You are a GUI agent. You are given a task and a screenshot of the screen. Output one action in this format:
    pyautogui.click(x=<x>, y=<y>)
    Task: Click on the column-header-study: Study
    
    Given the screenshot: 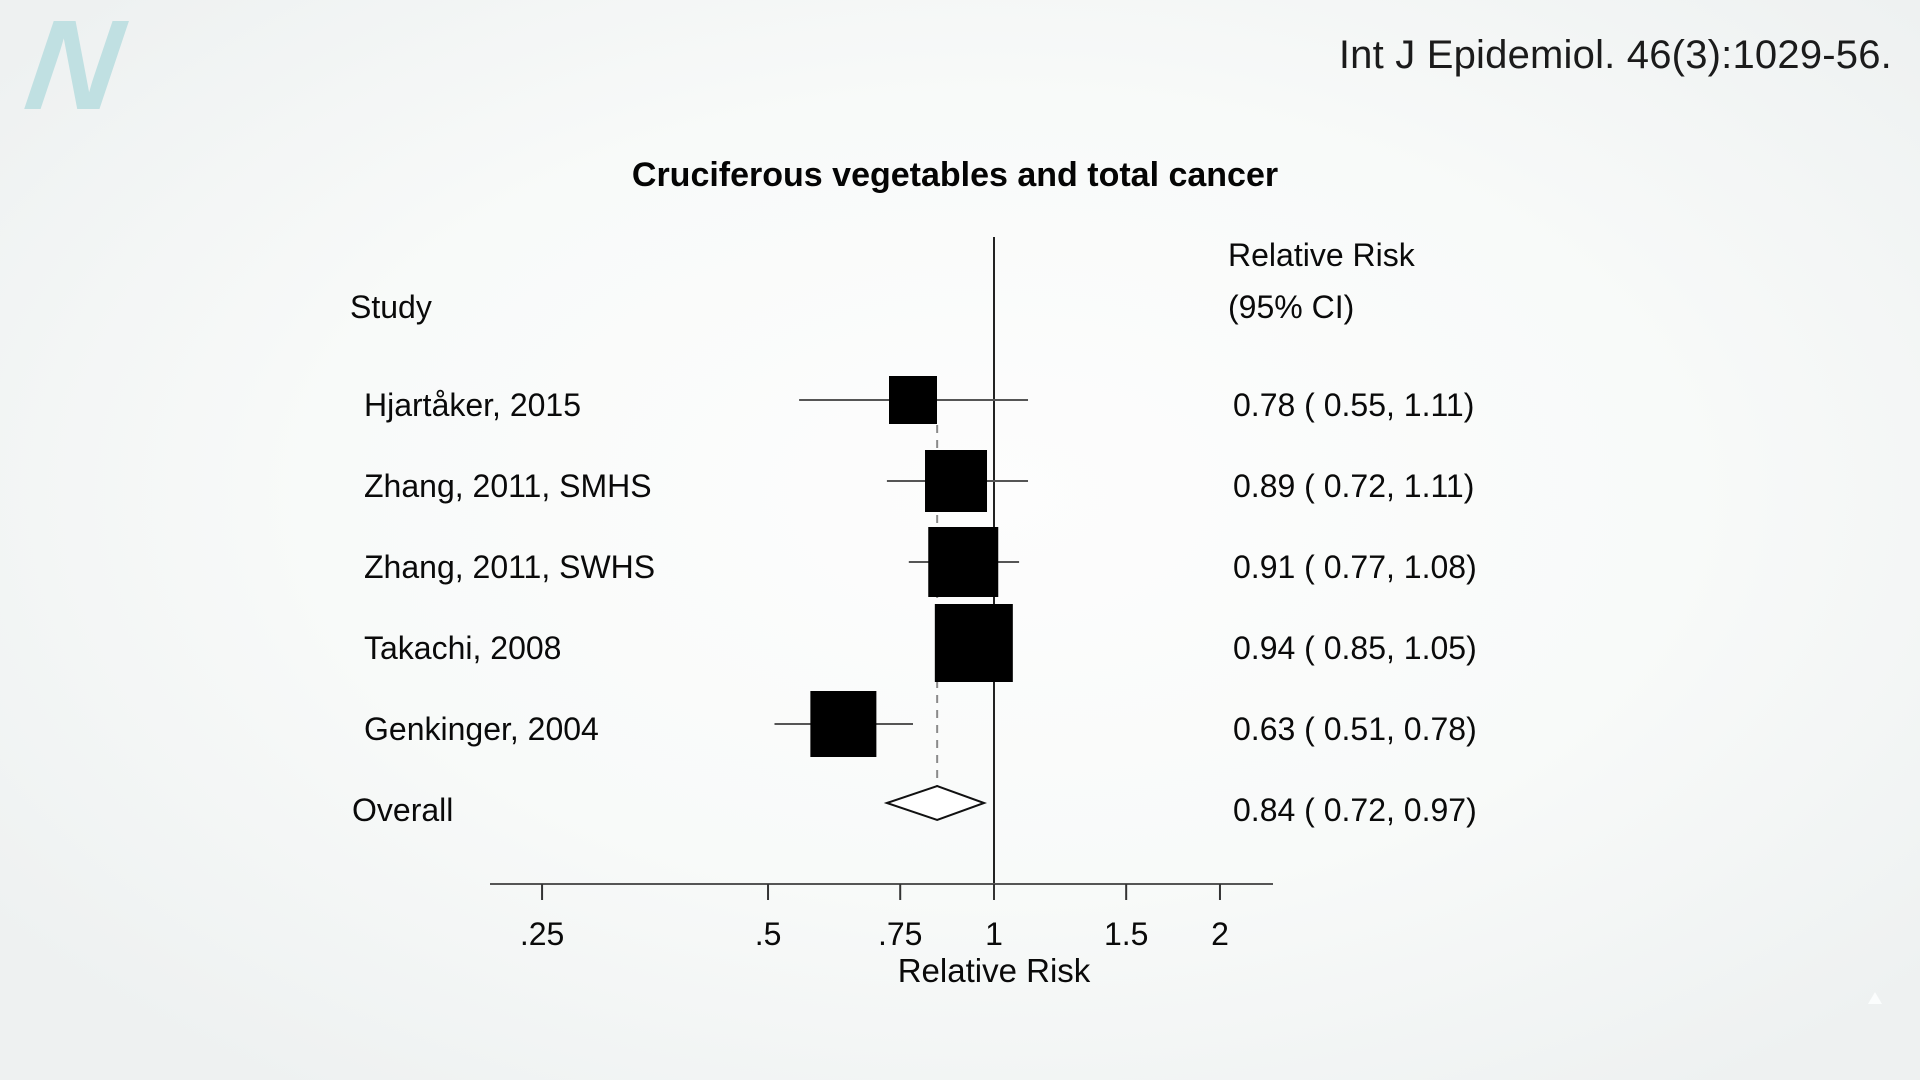 What is the action you would take?
    pyautogui.click(x=391, y=307)
    